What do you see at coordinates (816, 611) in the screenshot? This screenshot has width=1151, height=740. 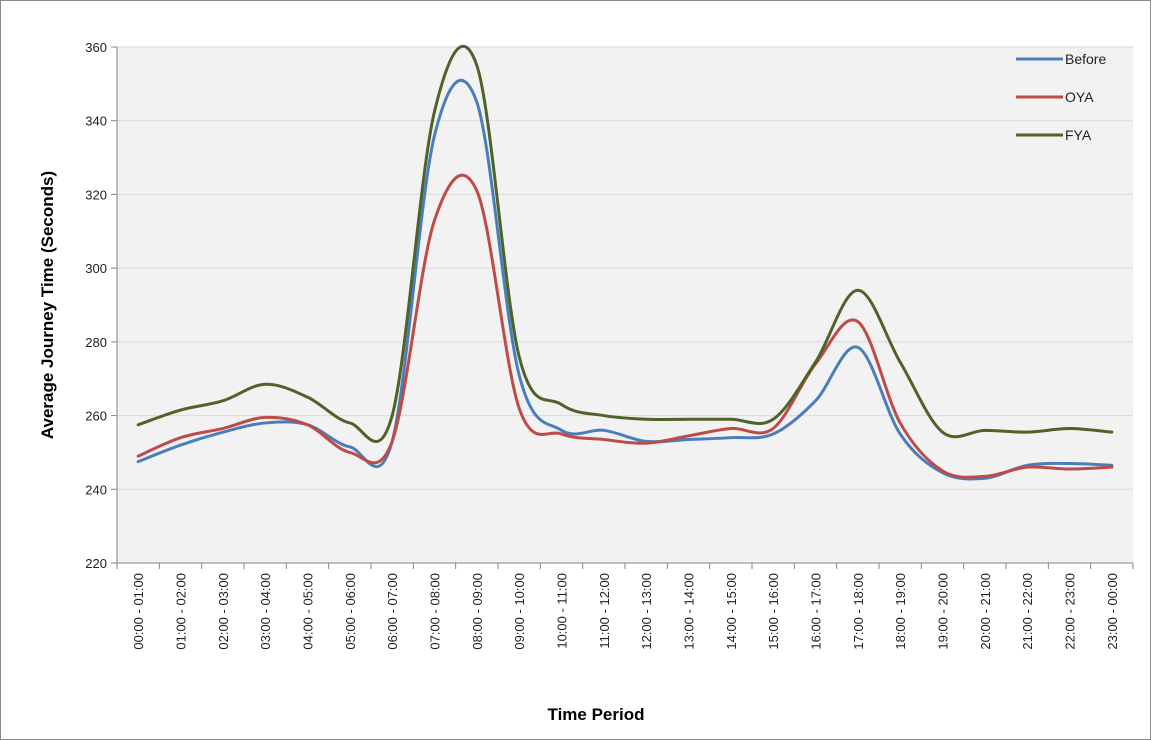 I see `x-tick-label: 16:00 - 17:00` at bounding box center [816, 611].